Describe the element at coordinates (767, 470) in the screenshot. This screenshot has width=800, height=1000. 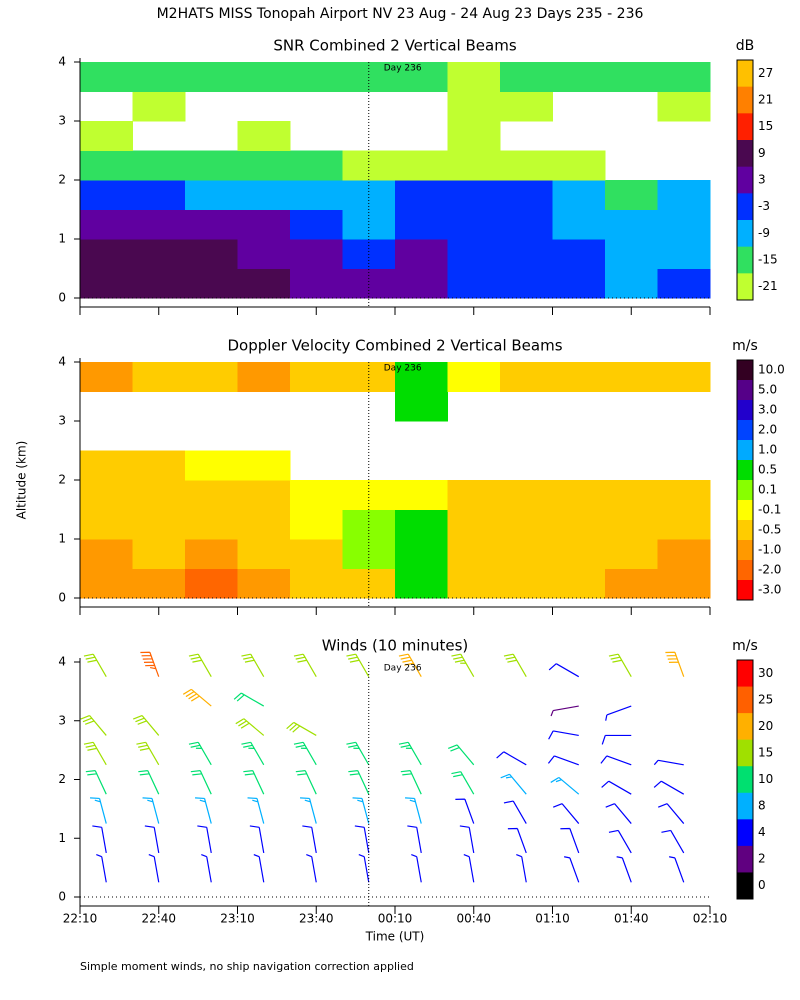
I see `colorbar-label: 0.5` at that location.